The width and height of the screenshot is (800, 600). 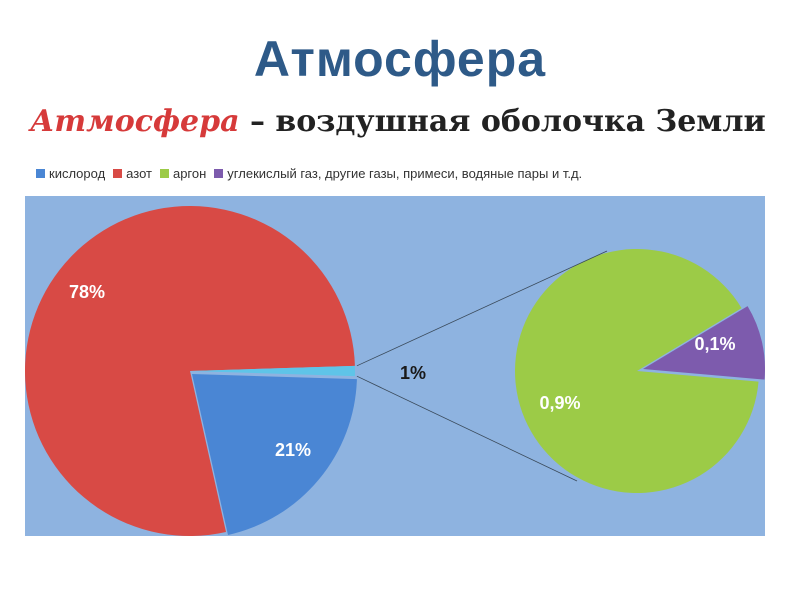 What do you see at coordinates (413, 373) in the screenshot?
I see `data-label-other: 1%` at bounding box center [413, 373].